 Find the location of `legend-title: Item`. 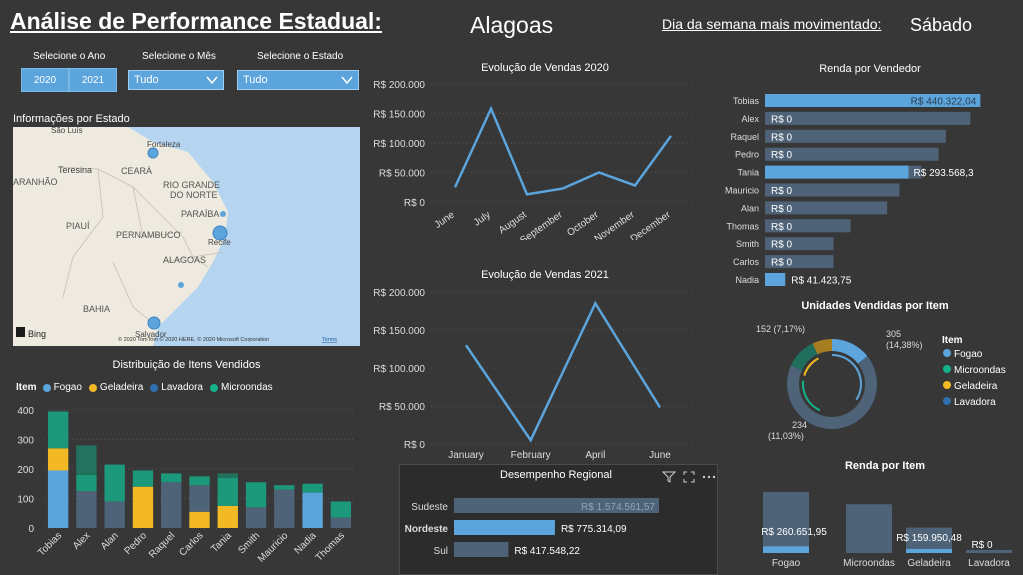

legend-title: Item is located at coordinates (26, 387).